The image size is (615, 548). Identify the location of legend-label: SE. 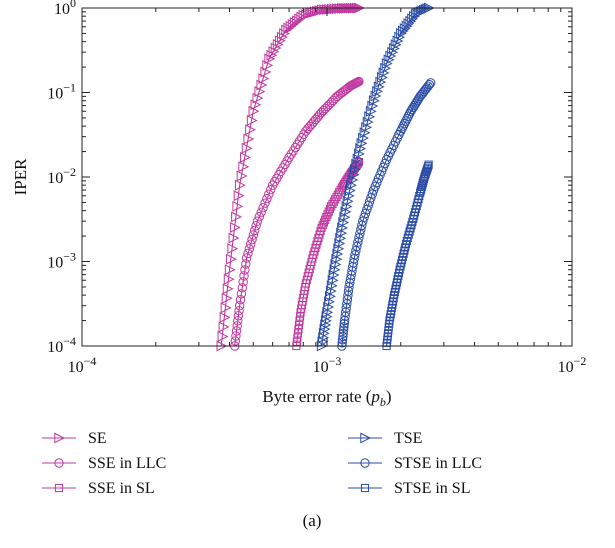
(97, 438).